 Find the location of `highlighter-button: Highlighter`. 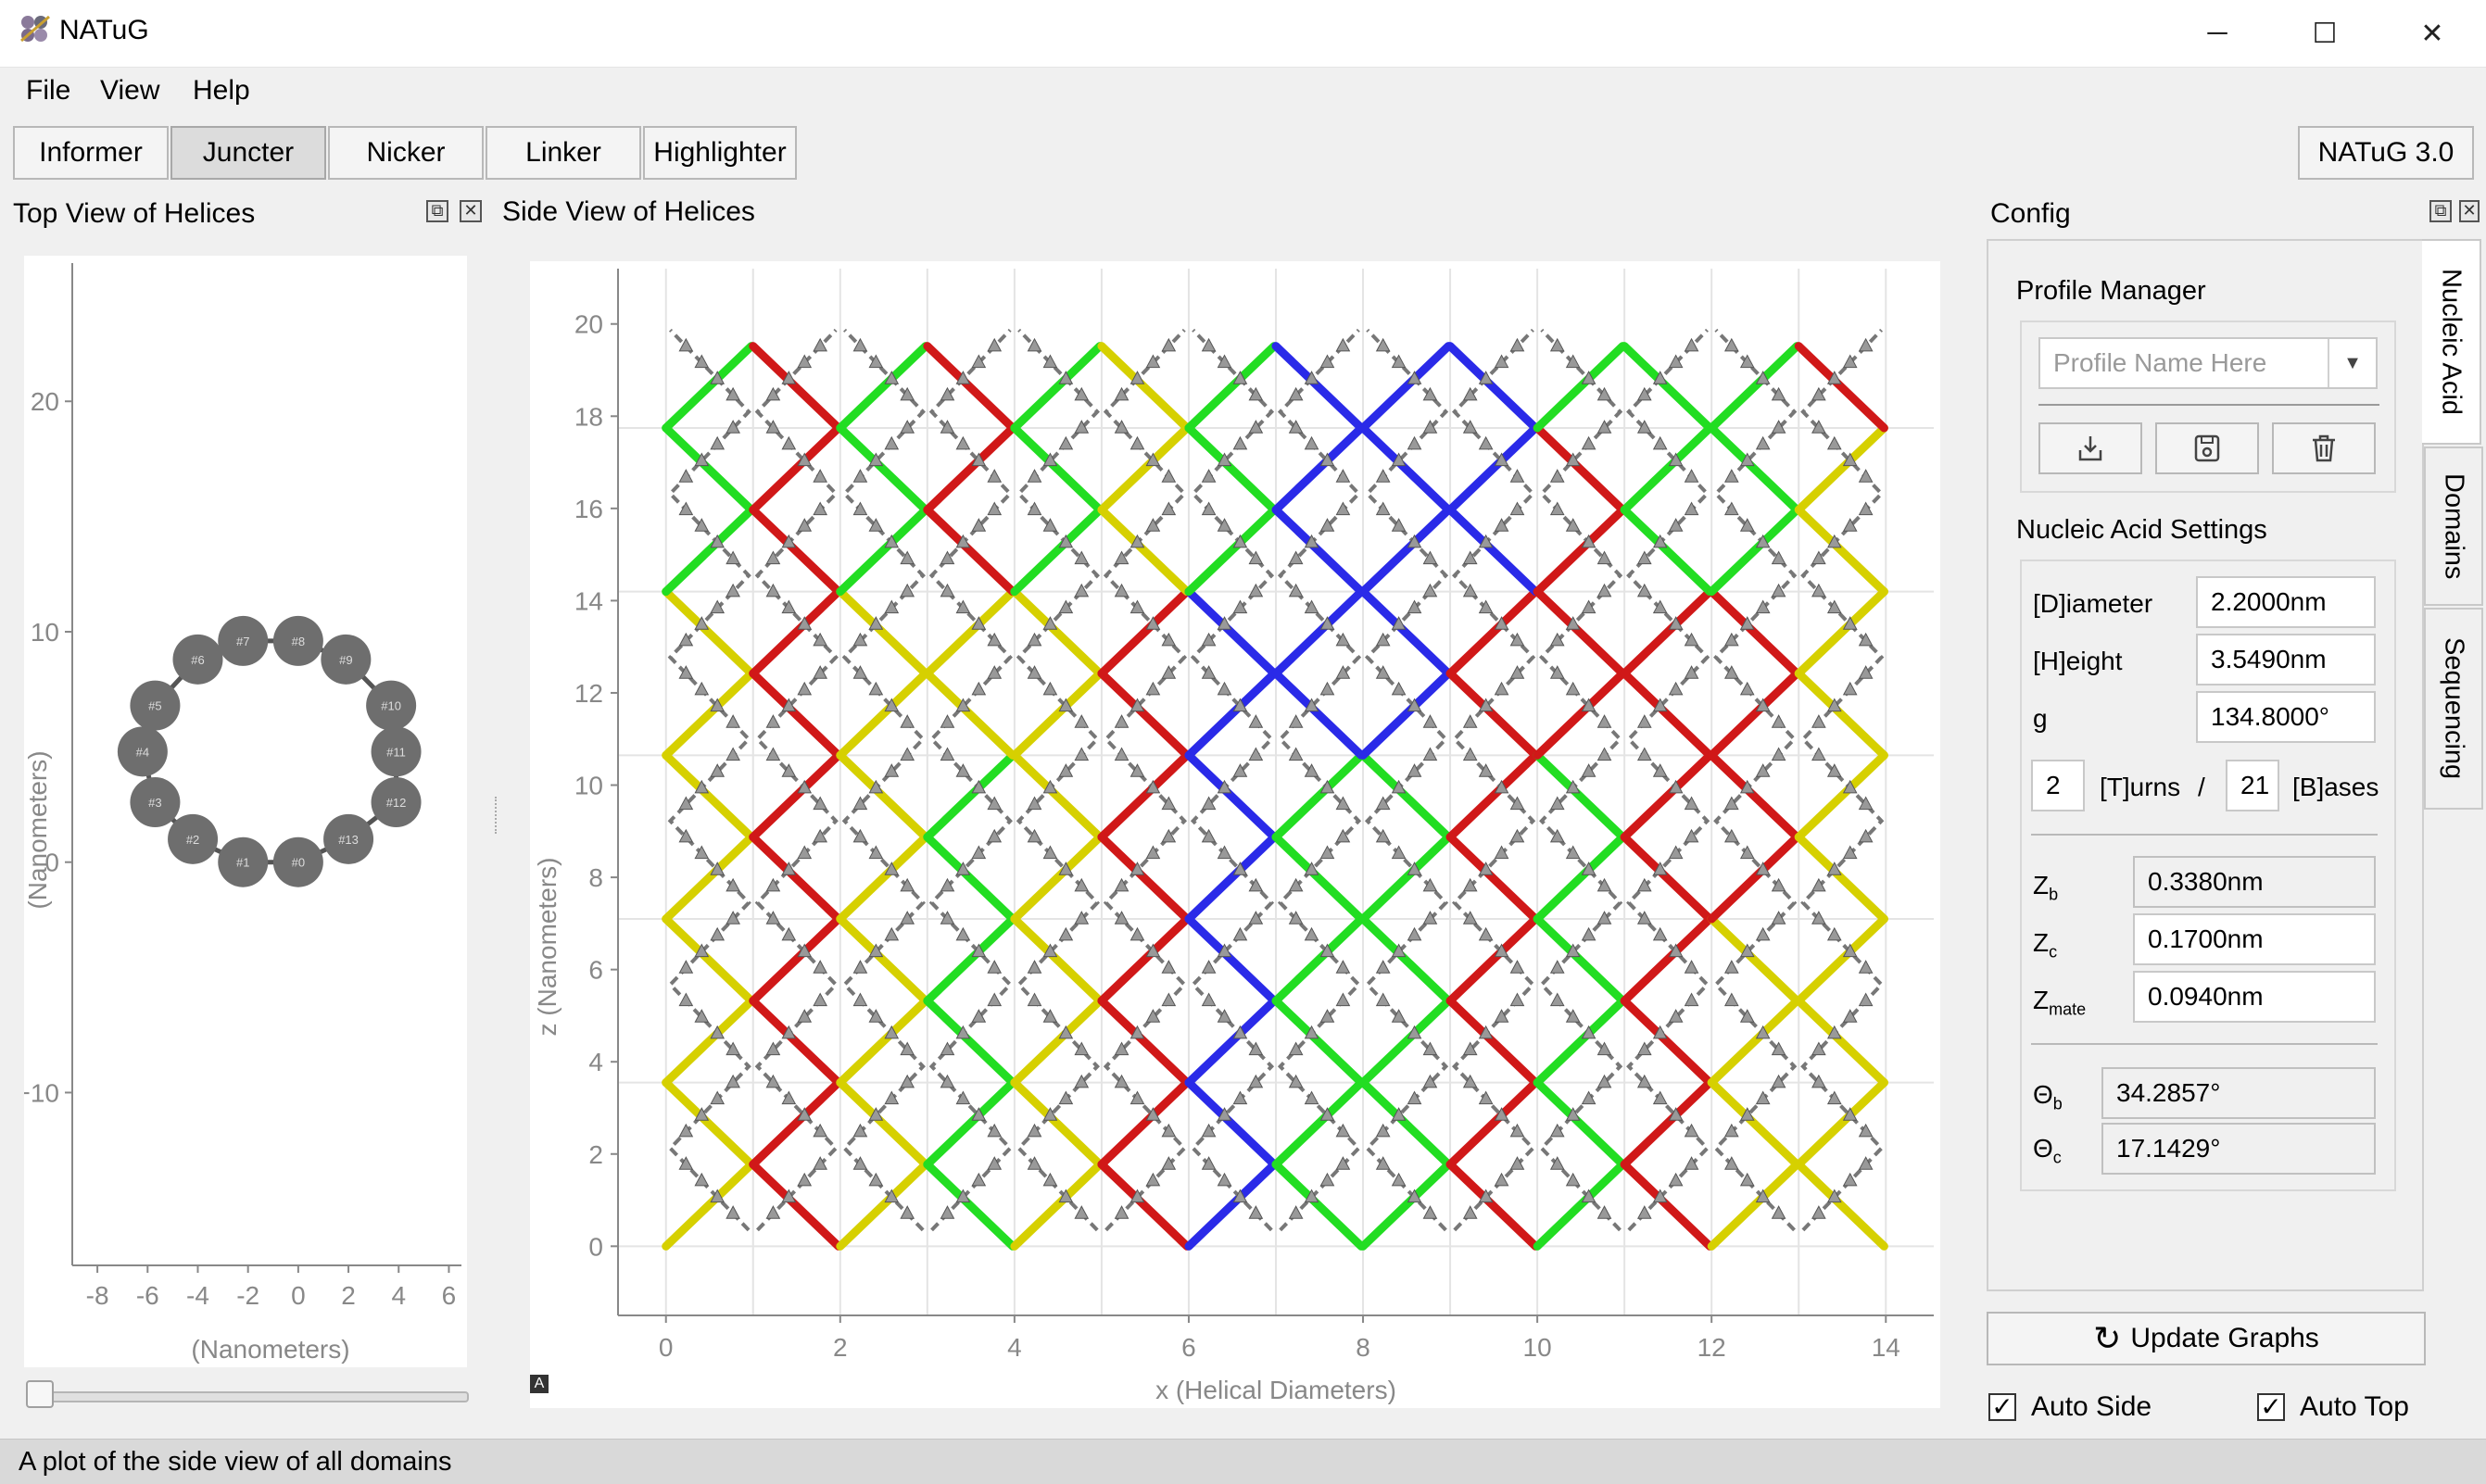

highlighter-button: Highlighter is located at coordinates (720, 153).